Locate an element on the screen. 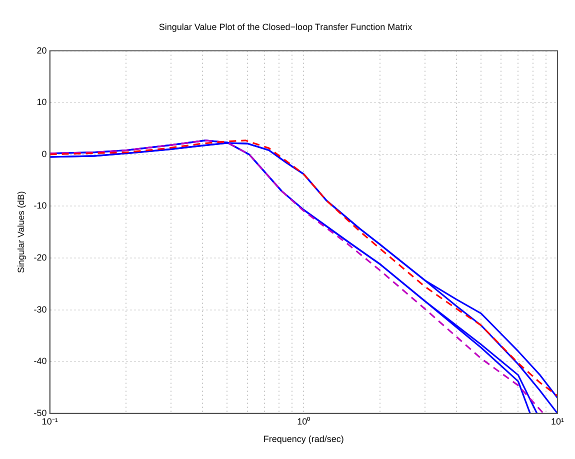 This screenshot has width=575, height=459. y-tick-label: -20 is located at coordinates (40, 257).